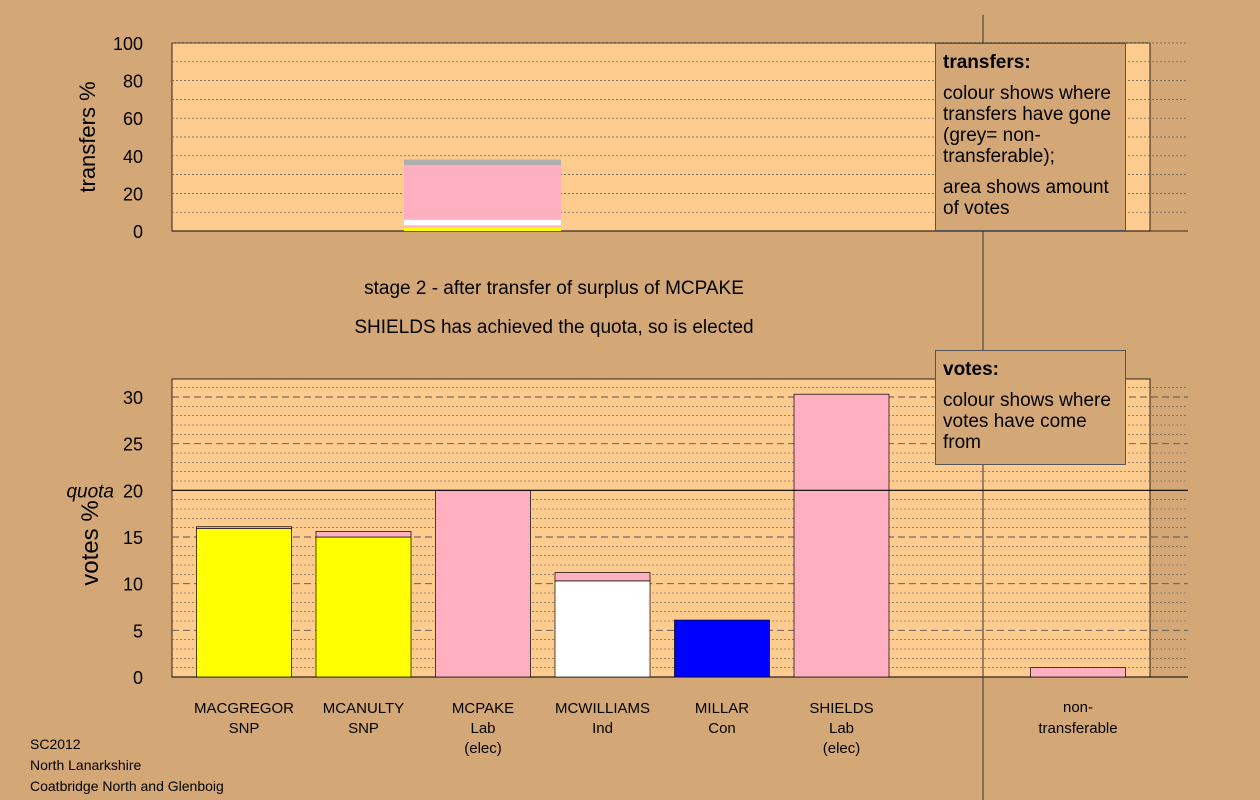 Image resolution: width=1260 pixels, height=800 pixels. What do you see at coordinates (90, 542) in the screenshot?
I see `votes-y-axis-label: votes %` at bounding box center [90, 542].